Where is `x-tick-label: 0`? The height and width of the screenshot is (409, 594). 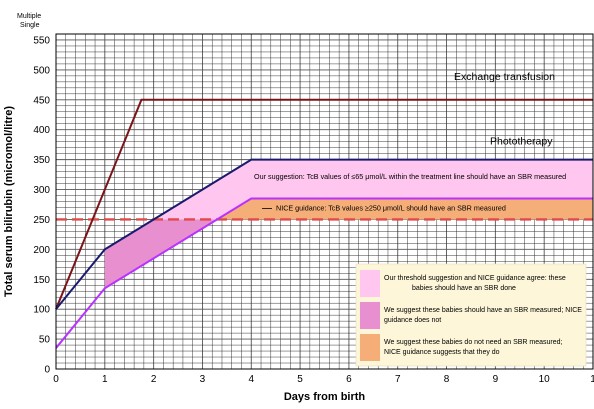 x-tick-label: 0 is located at coordinates (56, 379).